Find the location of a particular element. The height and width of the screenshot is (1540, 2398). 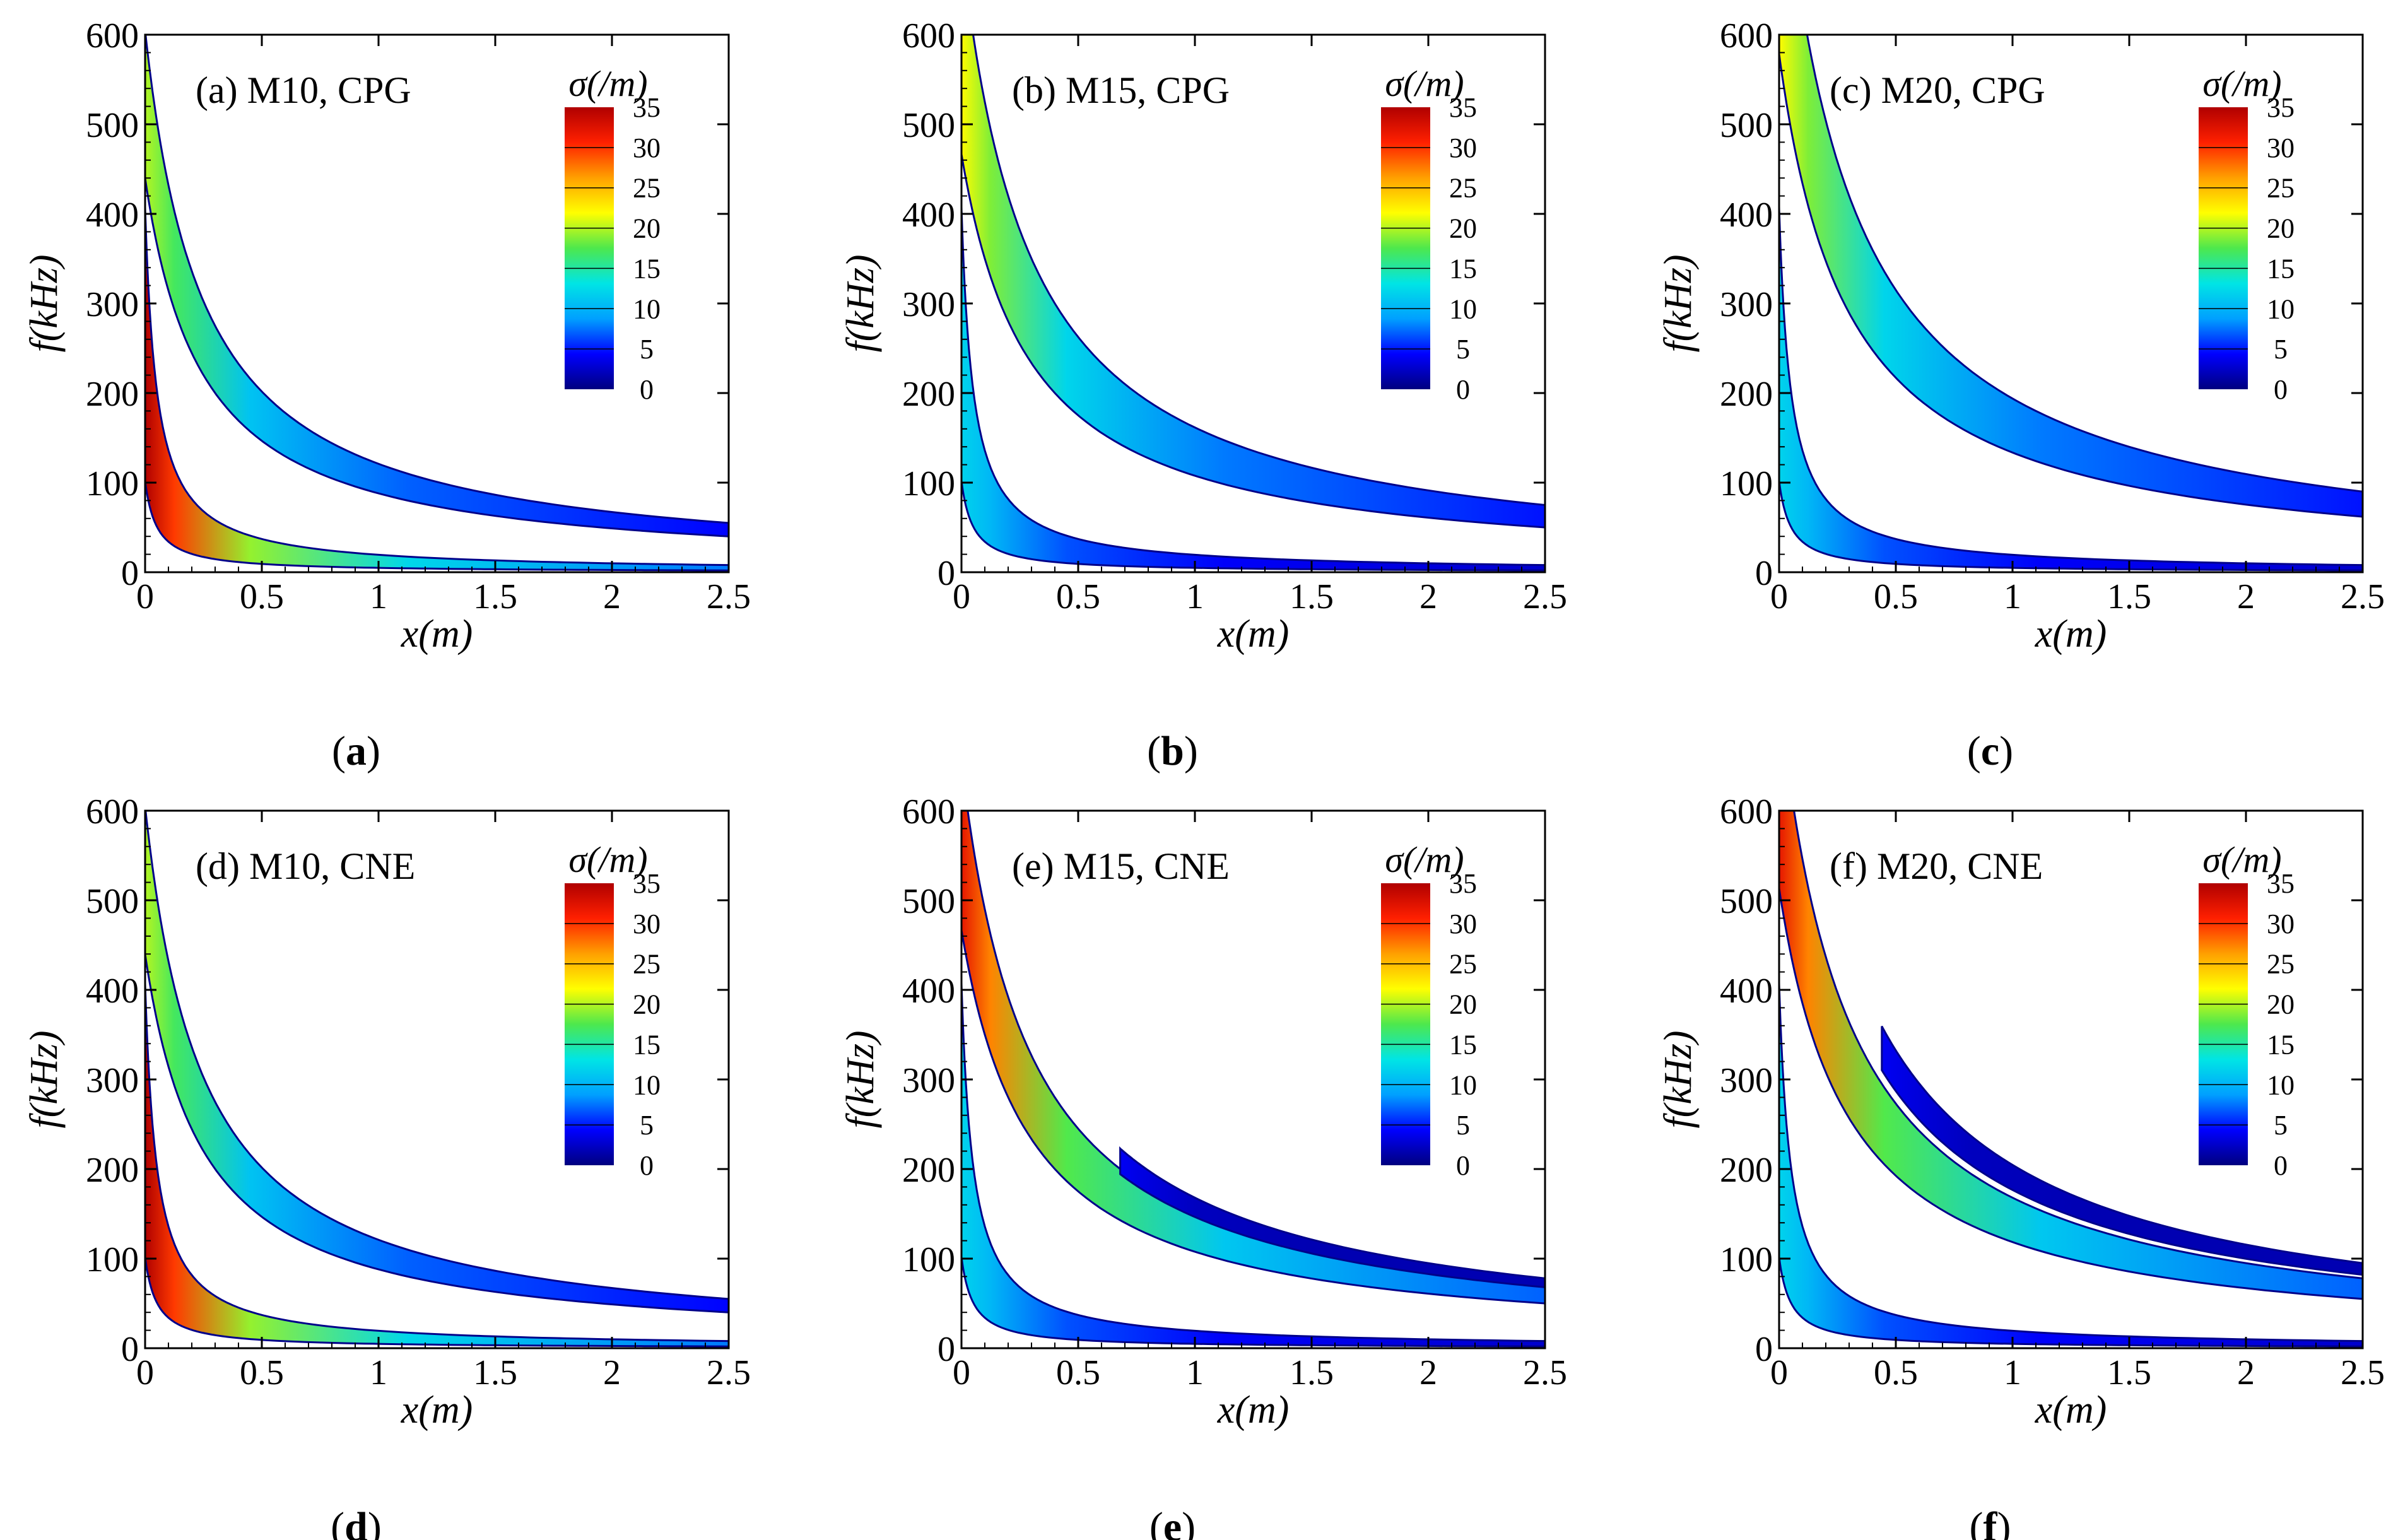

caption-letter: b is located at coordinates (1173, 751).